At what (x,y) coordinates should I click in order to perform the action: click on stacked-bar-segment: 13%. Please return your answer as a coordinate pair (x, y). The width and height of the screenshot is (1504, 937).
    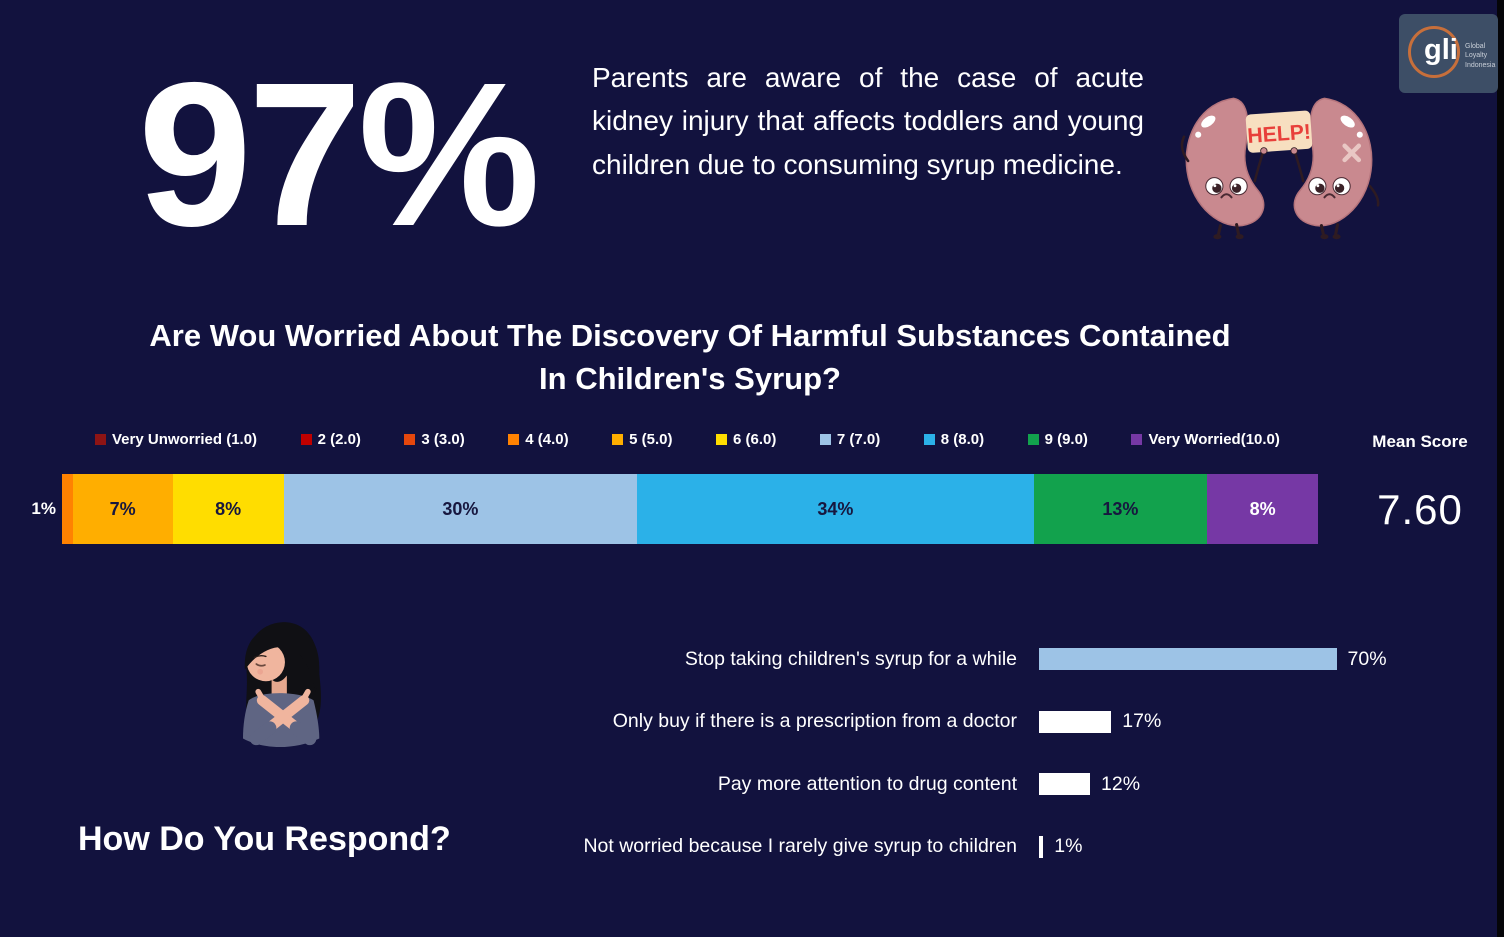
    Looking at the image, I should click on (1120, 509).